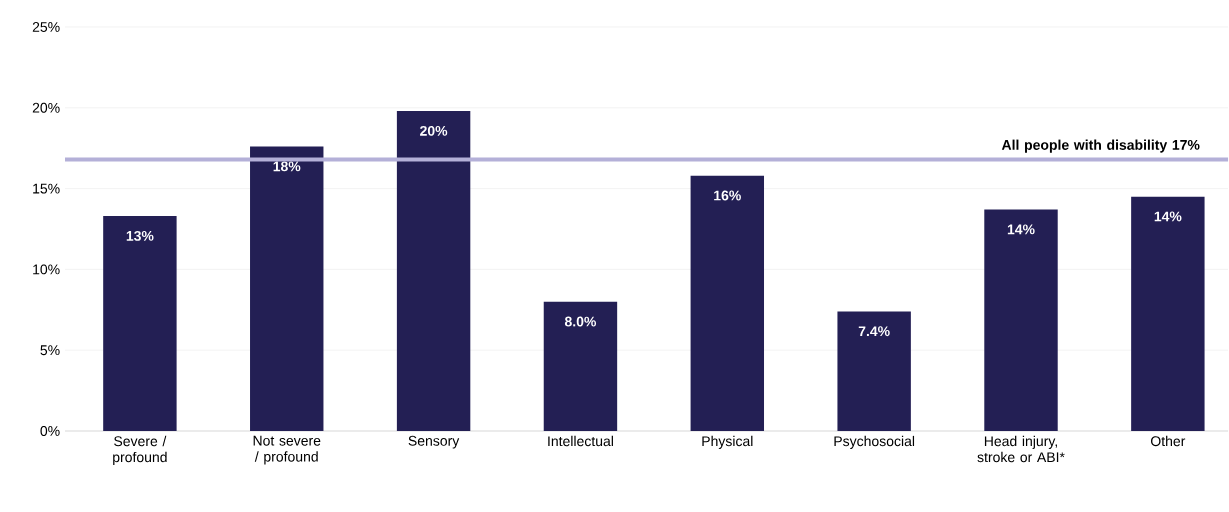 Image resolution: width=1229 pixels, height=512 pixels. What do you see at coordinates (287, 450) in the screenshot?
I see `x-tick-label: Not severe / profound` at bounding box center [287, 450].